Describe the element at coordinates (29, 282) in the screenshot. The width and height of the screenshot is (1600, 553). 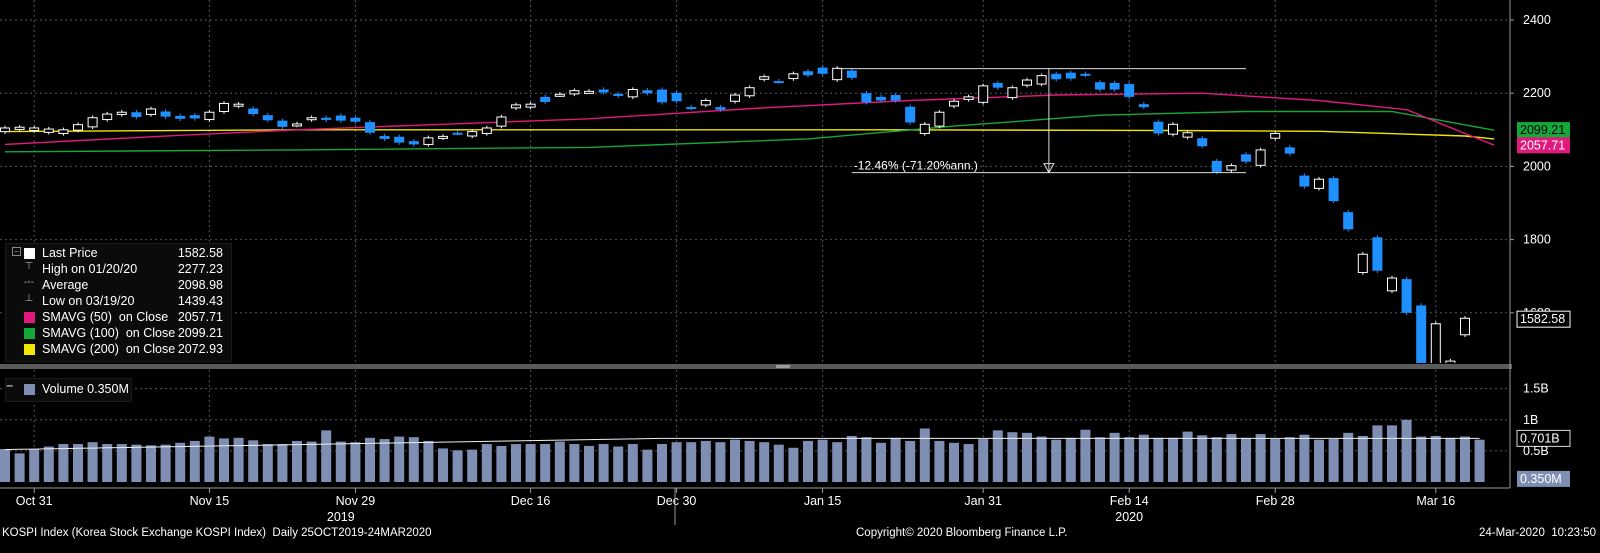
I see `average-marker-icon: -◦-` at that location.